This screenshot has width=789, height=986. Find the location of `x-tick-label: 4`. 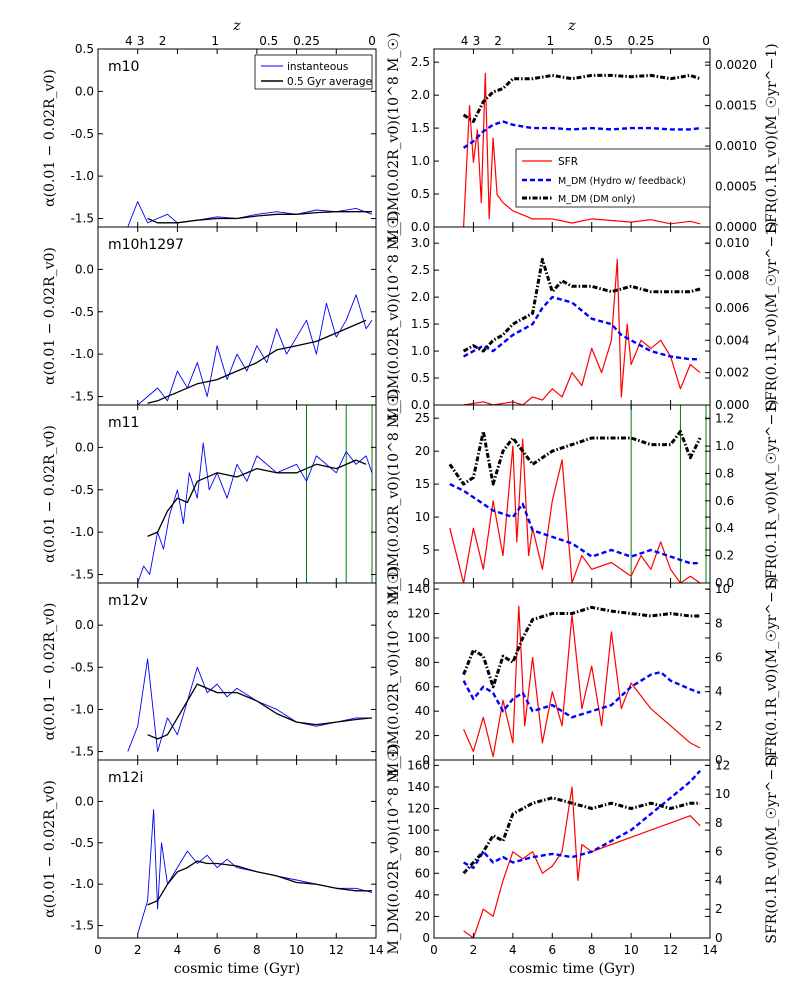

x-tick-label: 4 is located at coordinates (513, 950).